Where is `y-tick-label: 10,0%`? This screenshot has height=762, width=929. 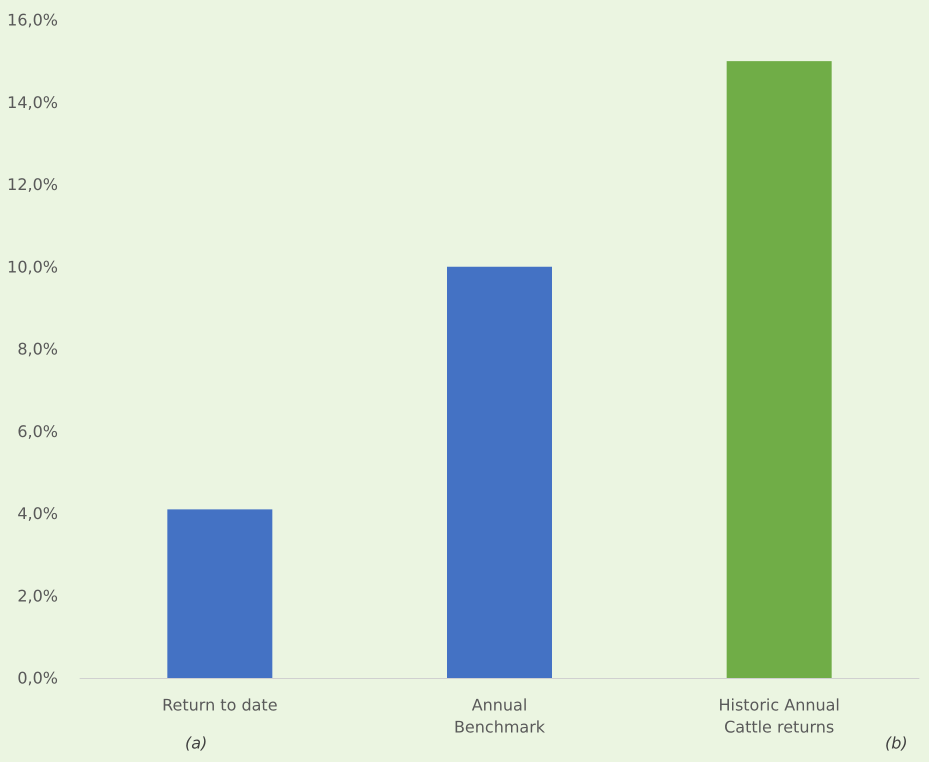
y-tick-label: 10,0% is located at coordinates (32, 266).